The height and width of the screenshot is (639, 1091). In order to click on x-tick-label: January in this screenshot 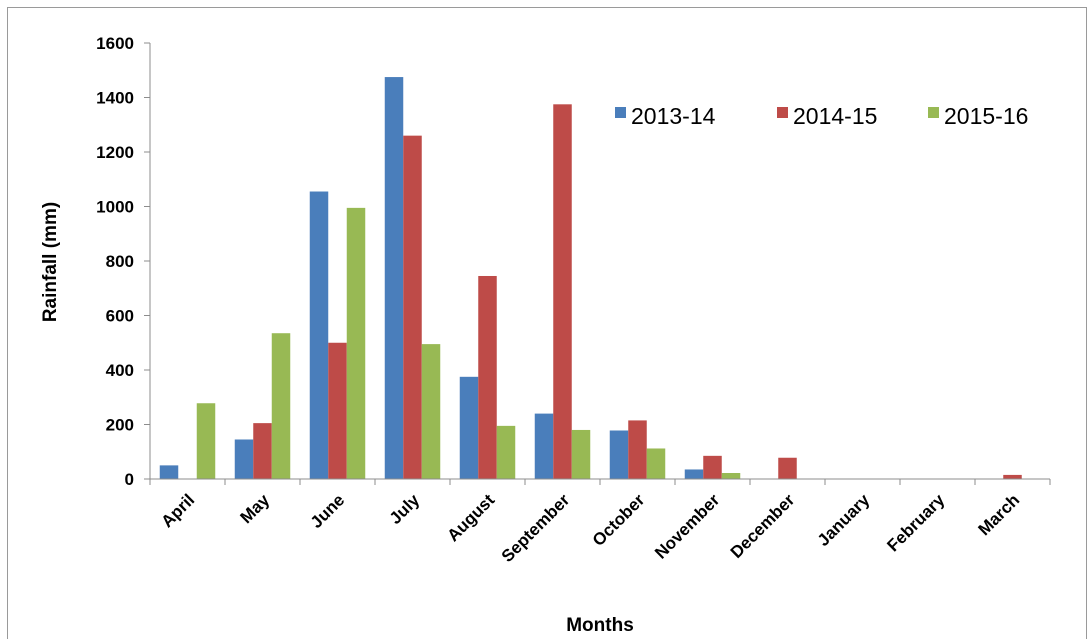, I will do `click(844, 520)`.